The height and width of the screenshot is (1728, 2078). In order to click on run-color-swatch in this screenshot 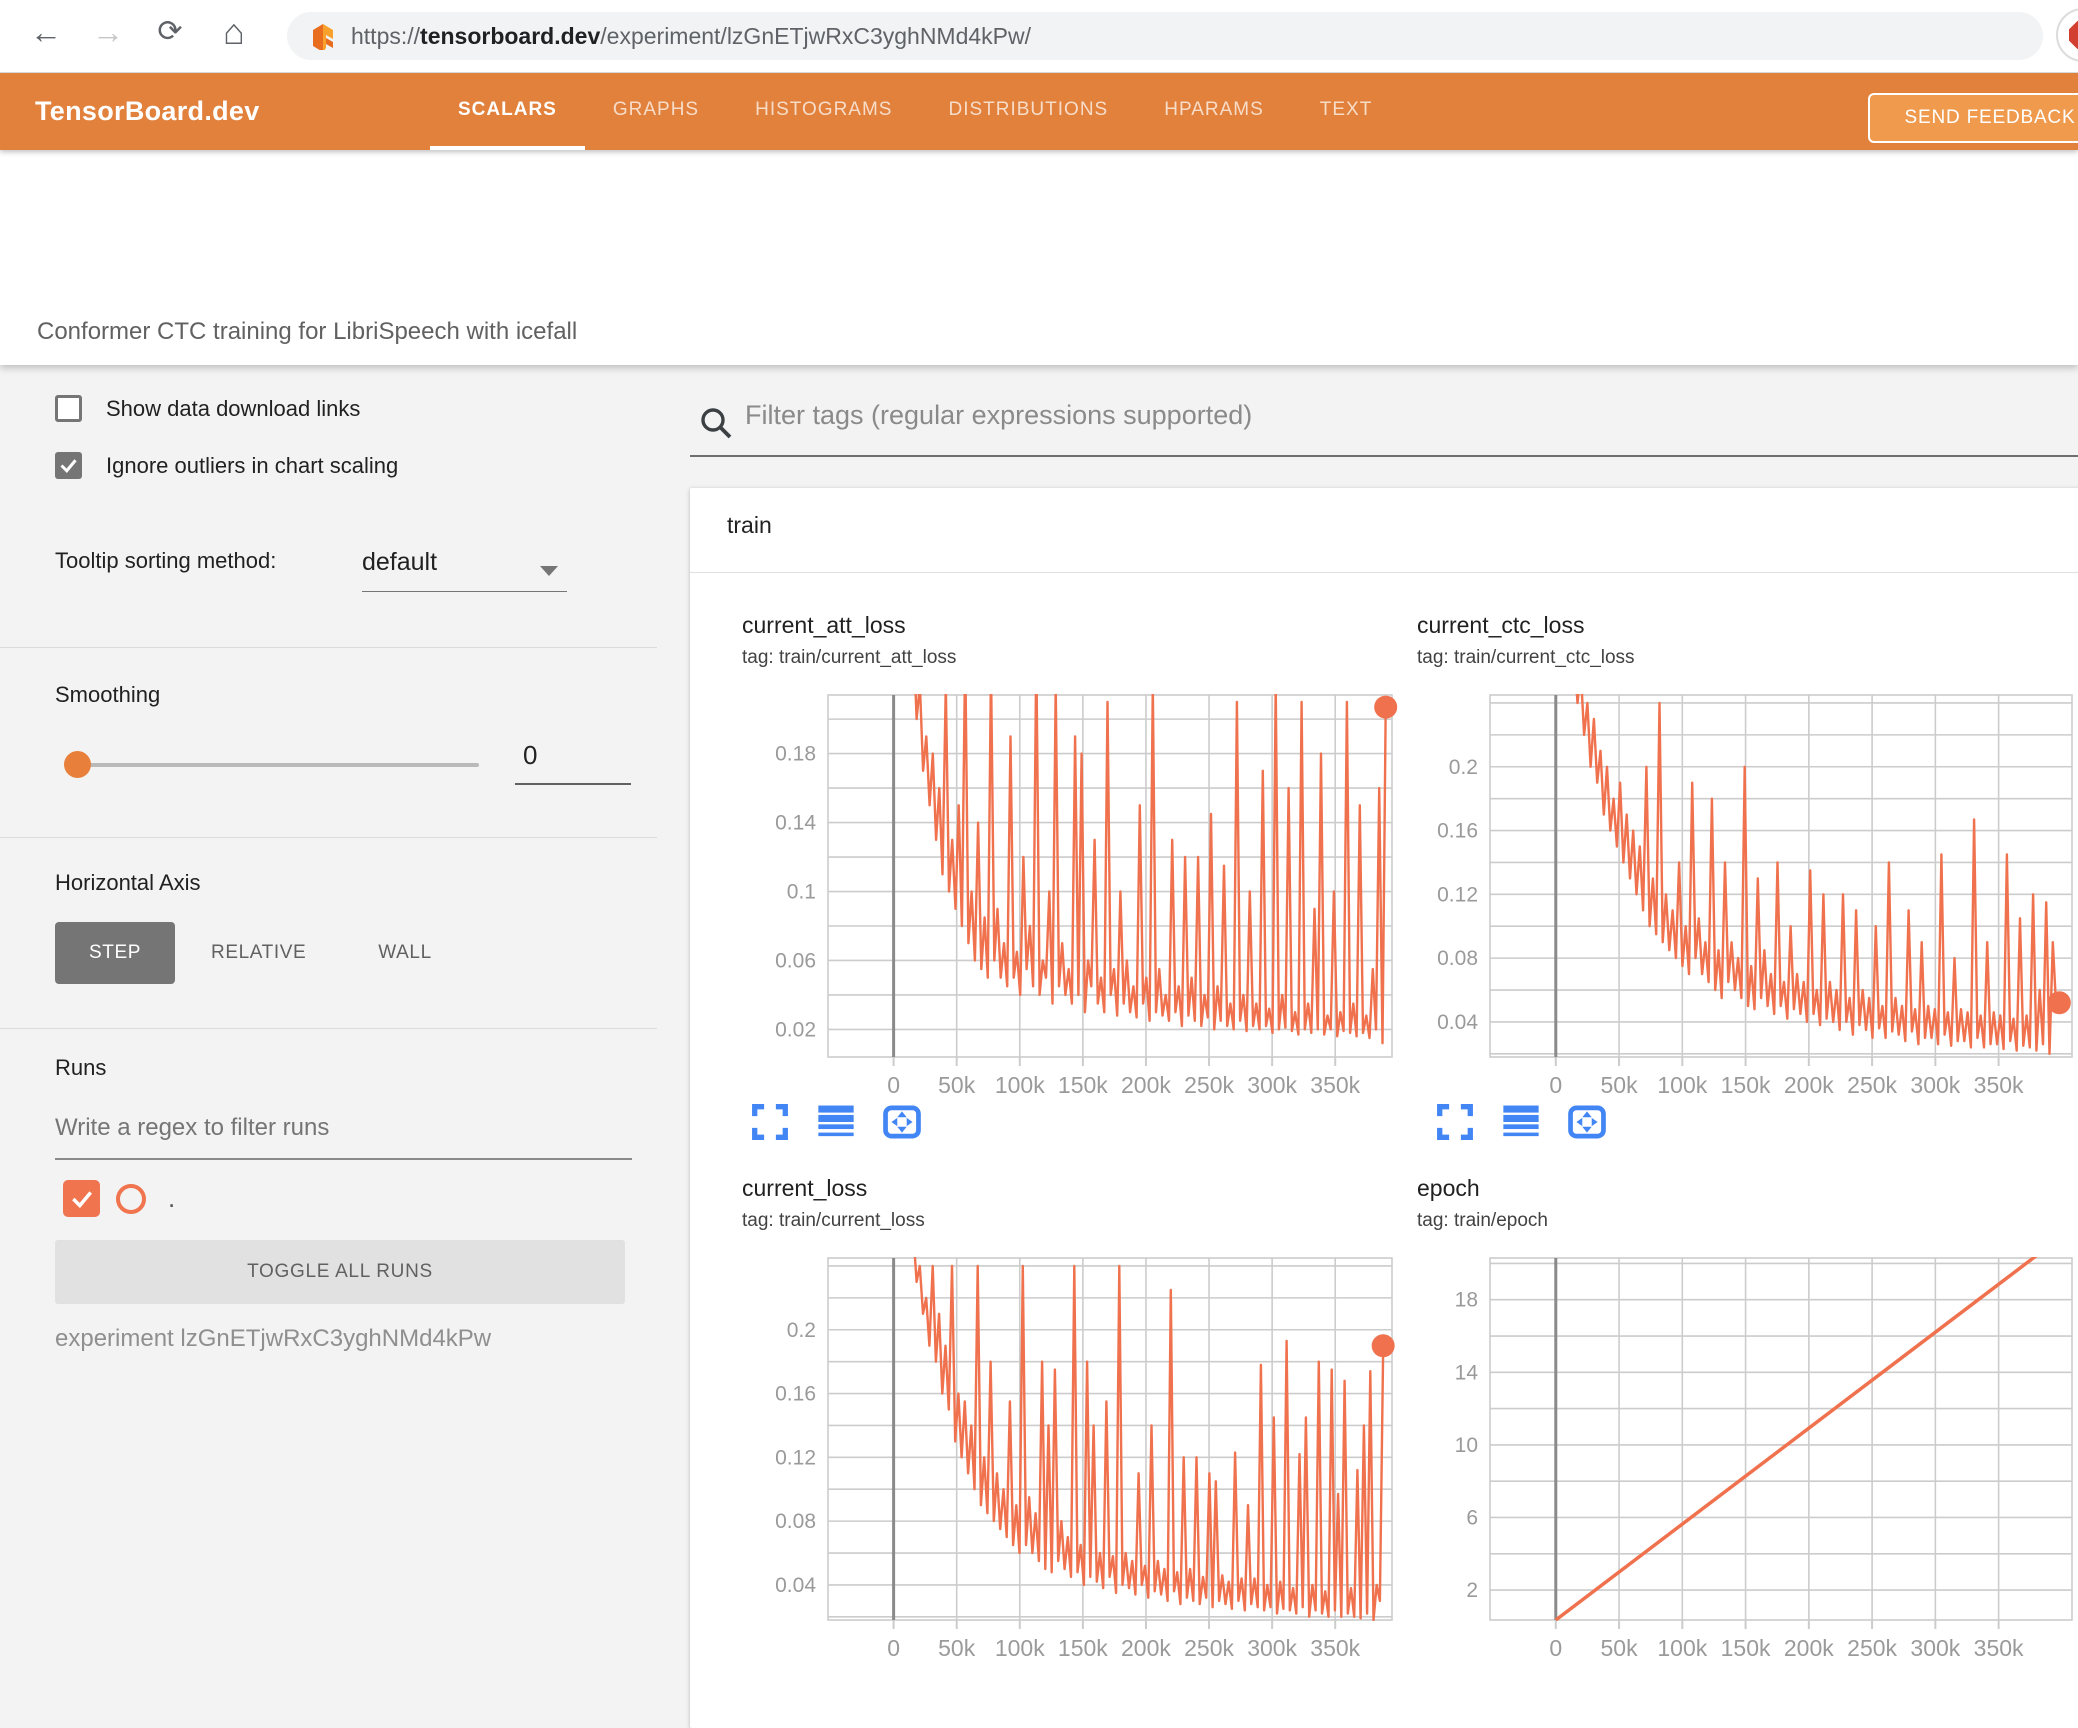, I will do `click(131, 1198)`.